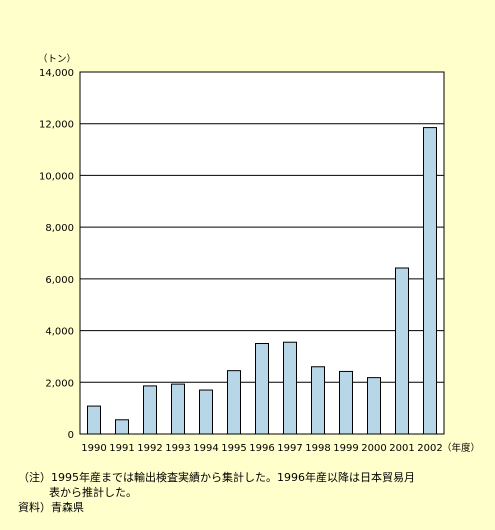  I want to click on bar-2001, so click(402, 351).